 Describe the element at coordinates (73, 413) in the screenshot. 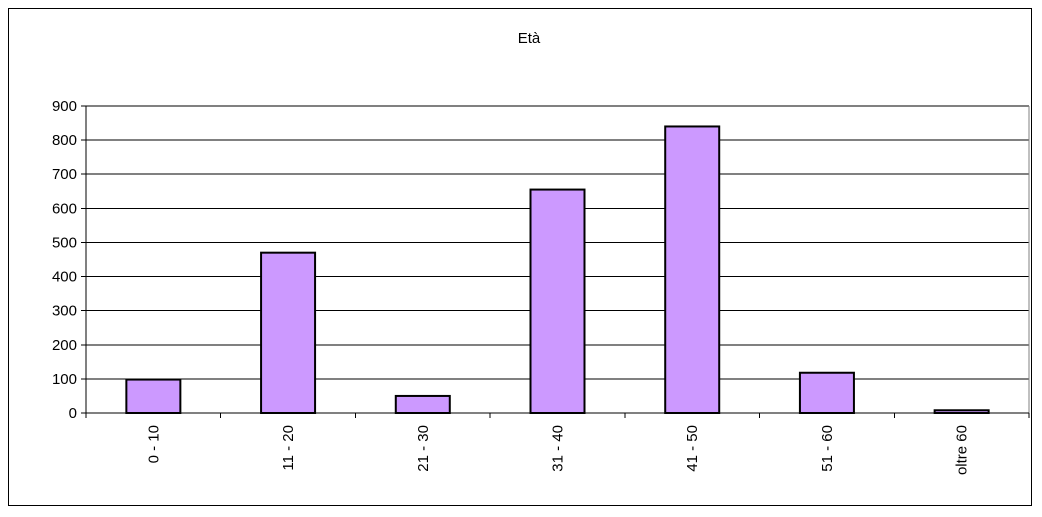

I see `y-tick-label-0: 0` at that location.